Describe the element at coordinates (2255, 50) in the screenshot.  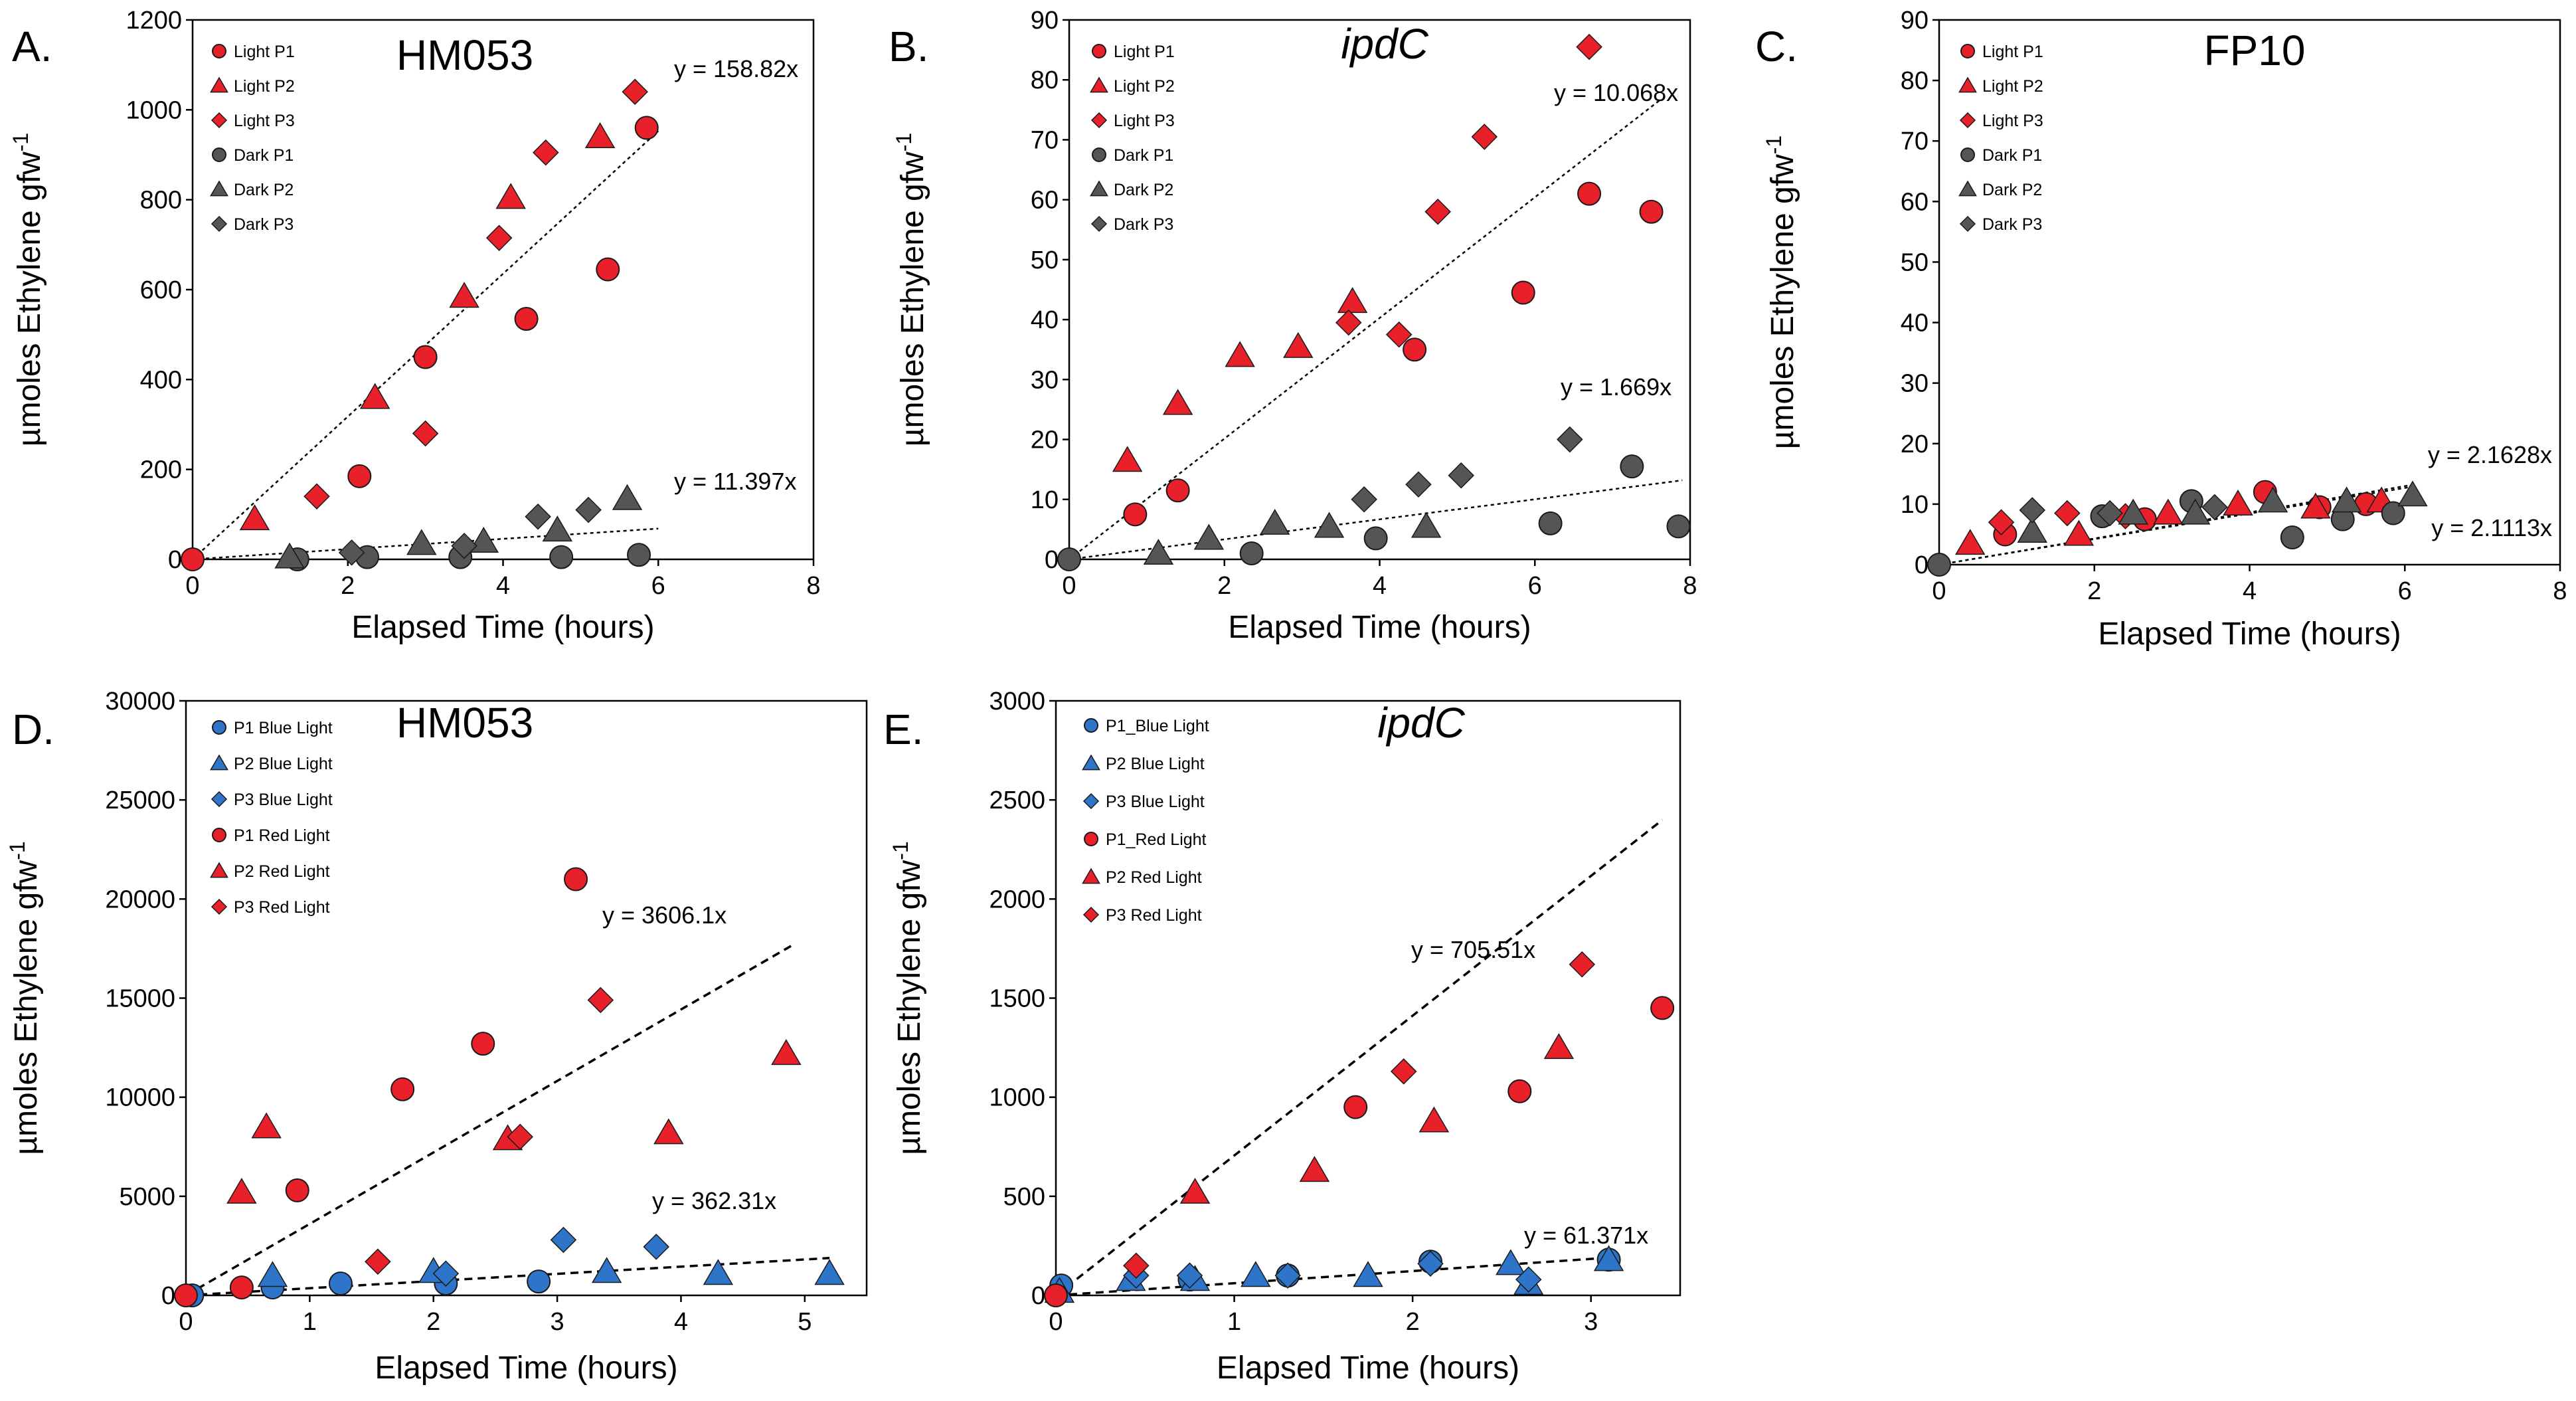
I see `panel-title: FP10` at that location.